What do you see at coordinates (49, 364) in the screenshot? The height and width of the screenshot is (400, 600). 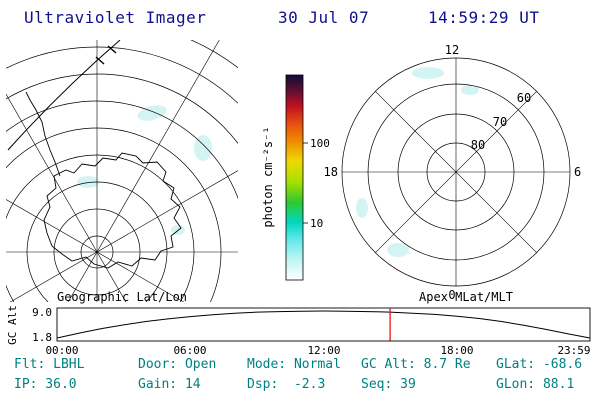 I see `status-flt: Flt: LBHL` at bounding box center [49, 364].